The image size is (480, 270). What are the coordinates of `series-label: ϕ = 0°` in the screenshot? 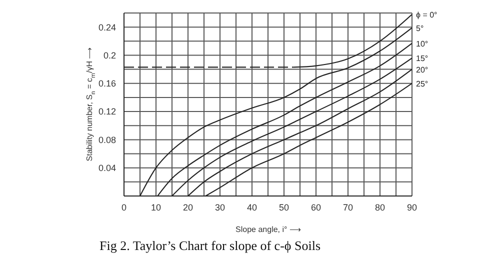 It's located at (427, 15).